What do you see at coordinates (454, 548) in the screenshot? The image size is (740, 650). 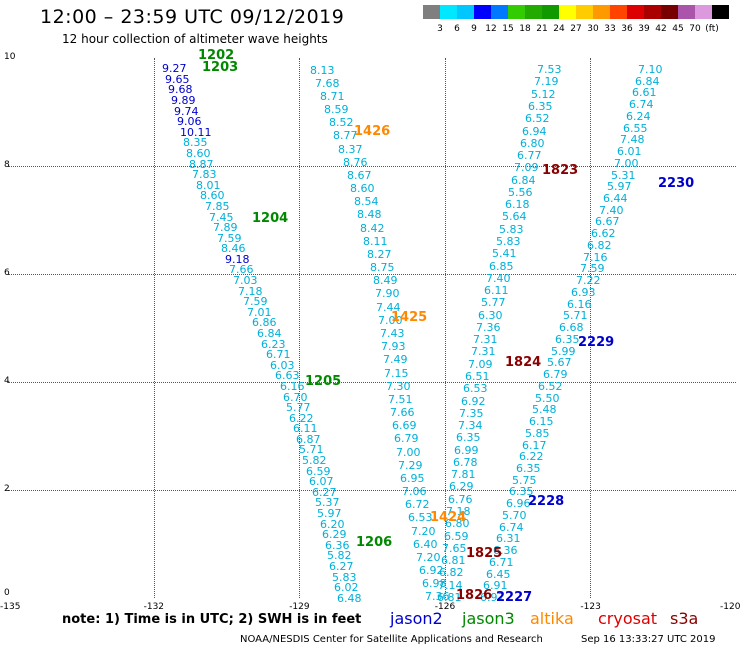 I see `wave-height-value: 7.65` at bounding box center [454, 548].